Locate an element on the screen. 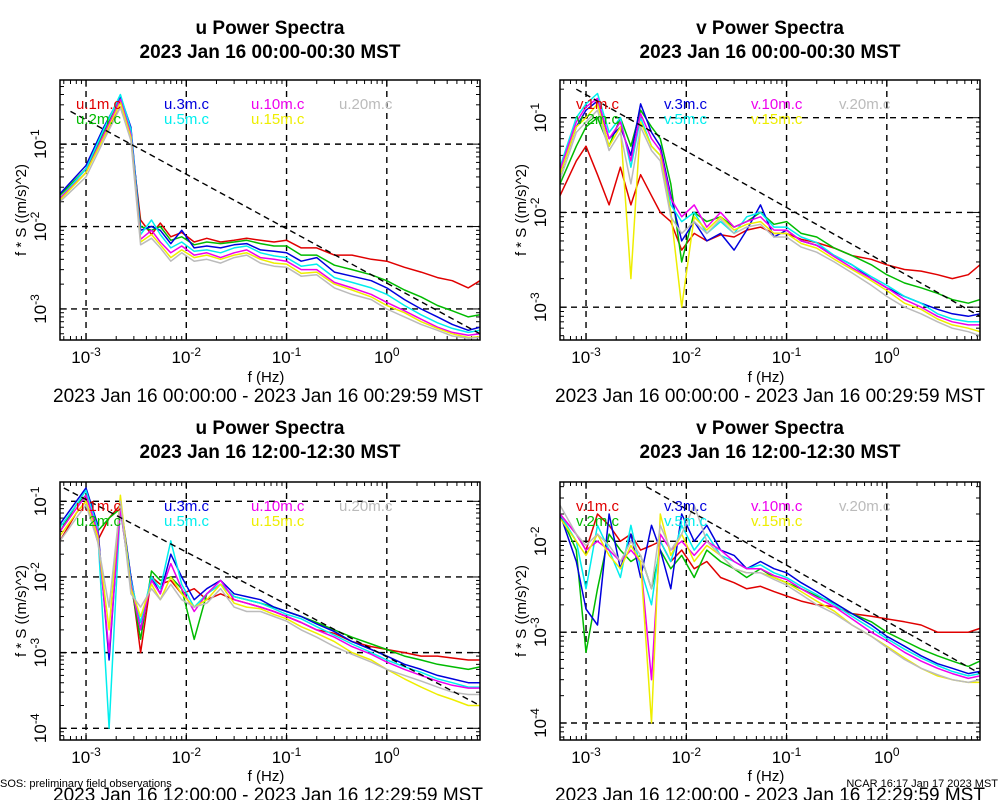  series-line-u.15m.c is located at coordinates (270, 220).